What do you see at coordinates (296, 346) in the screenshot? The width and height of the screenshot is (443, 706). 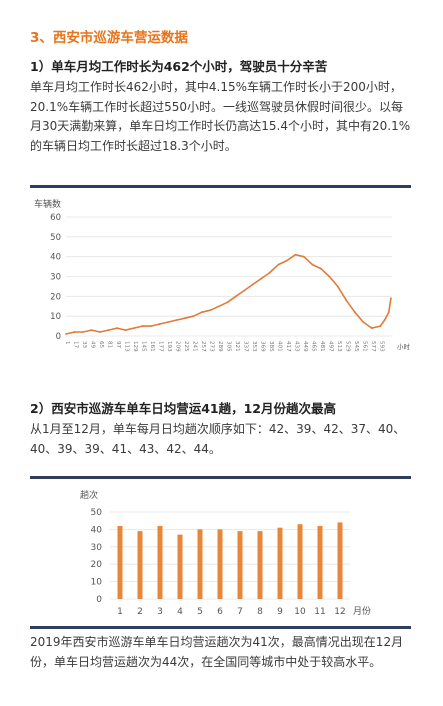 I see `x-tick-label: 433` at bounding box center [296, 346].